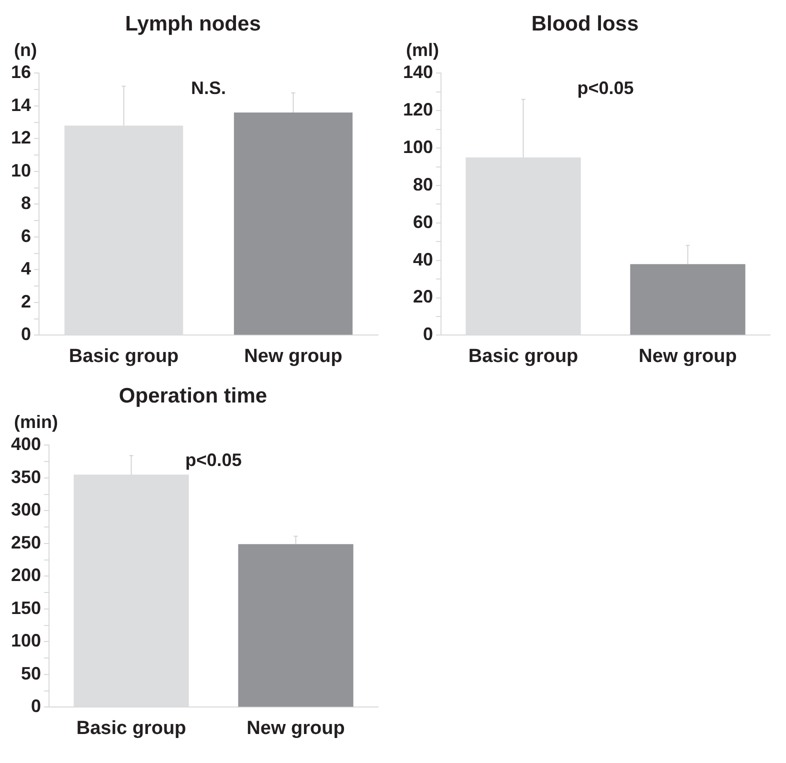  I want to click on y-axis-title: (min), so click(36, 422).